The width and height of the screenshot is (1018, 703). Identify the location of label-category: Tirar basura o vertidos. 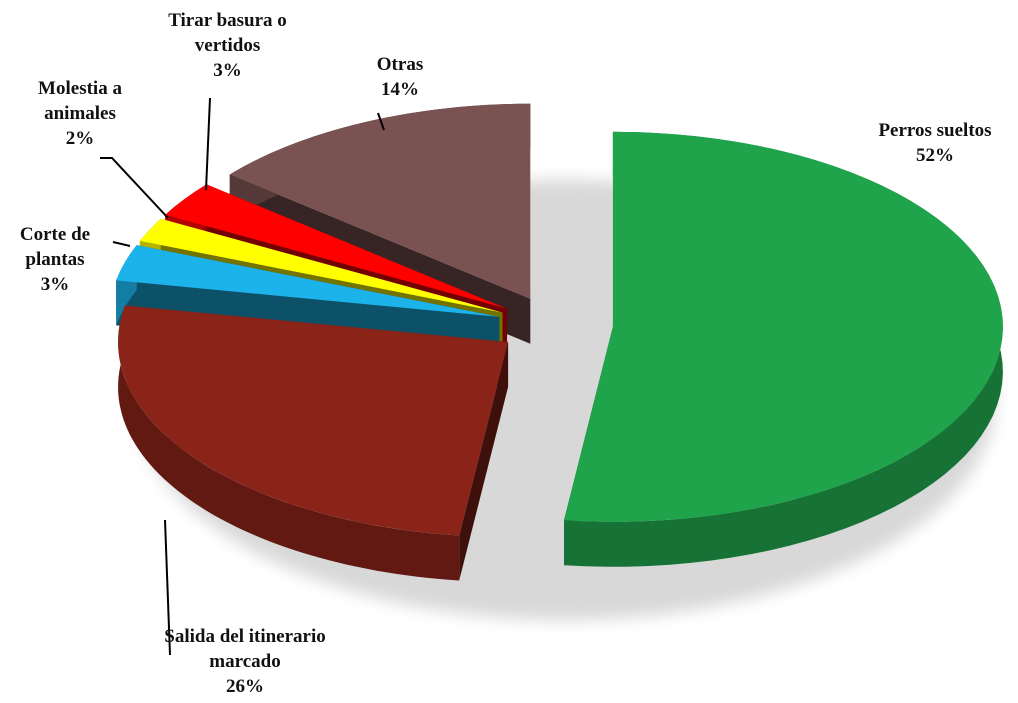
(227, 33).